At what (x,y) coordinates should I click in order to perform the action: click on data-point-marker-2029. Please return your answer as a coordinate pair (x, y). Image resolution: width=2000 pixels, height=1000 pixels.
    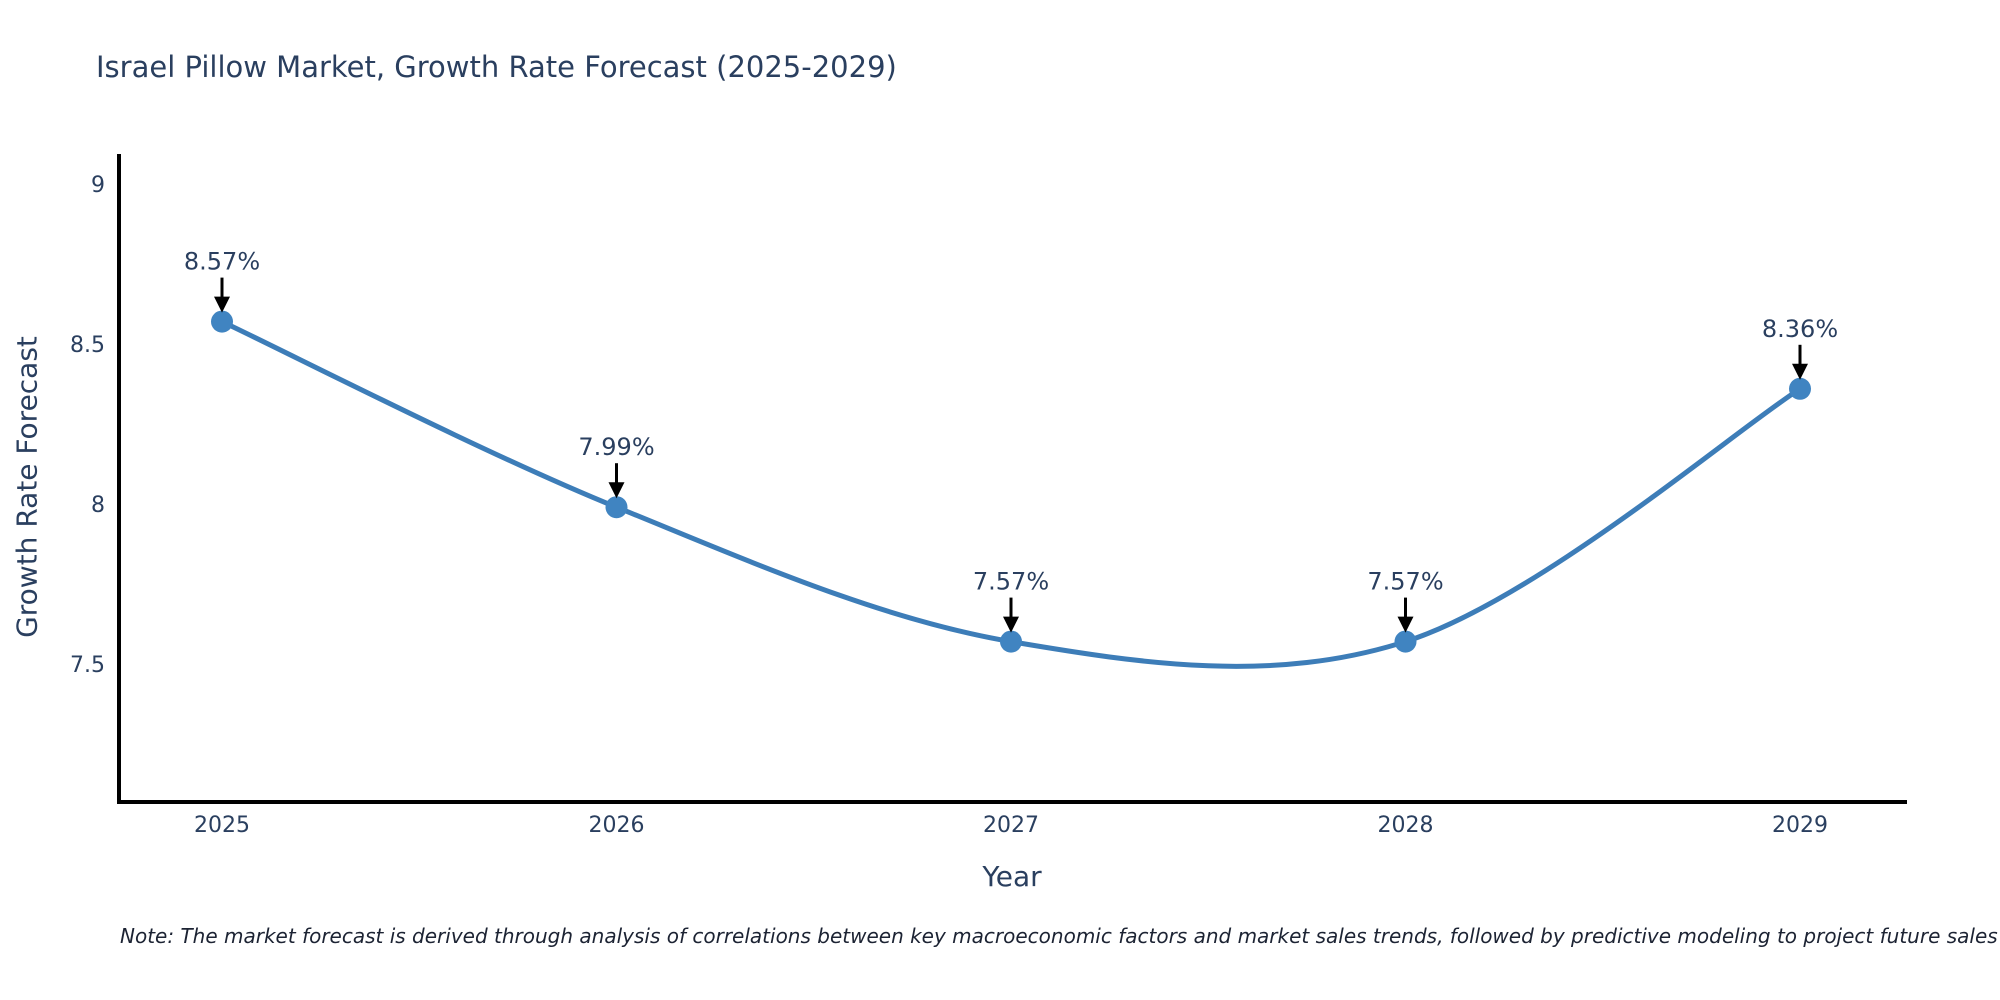
    Looking at the image, I should click on (1800, 388).